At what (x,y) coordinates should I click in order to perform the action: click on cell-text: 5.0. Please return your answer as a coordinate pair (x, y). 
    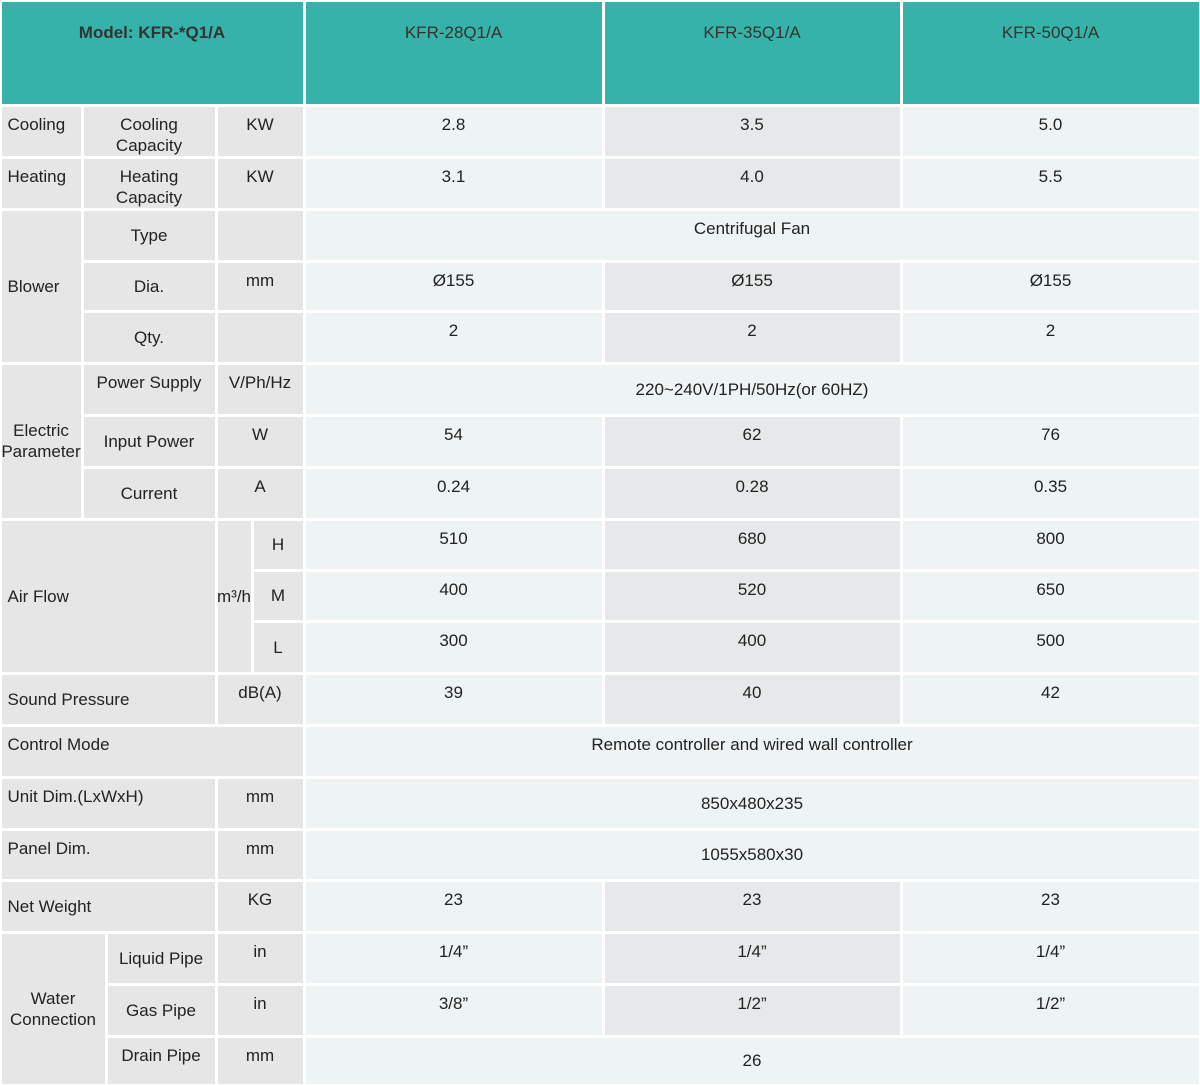
    Looking at the image, I should click on (1050, 124).